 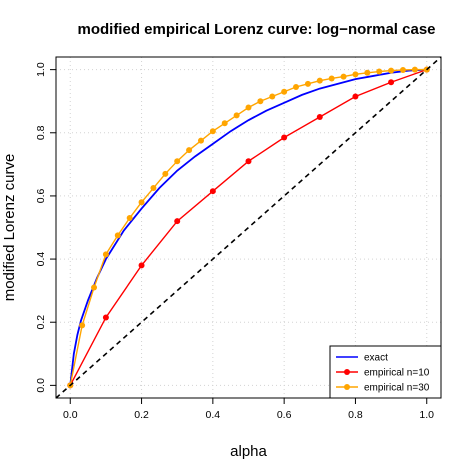 I want to click on y-axis-label: modified Lorenz curve, so click(x=9, y=228).